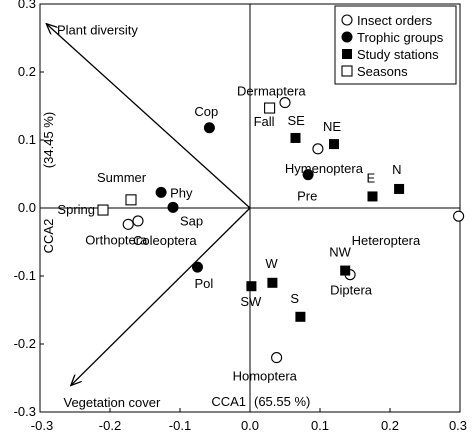 This screenshot has width=474, height=436. What do you see at coordinates (181, 192) in the screenshot?
I see `point-label: Phy` at bounding box center [181, 192].